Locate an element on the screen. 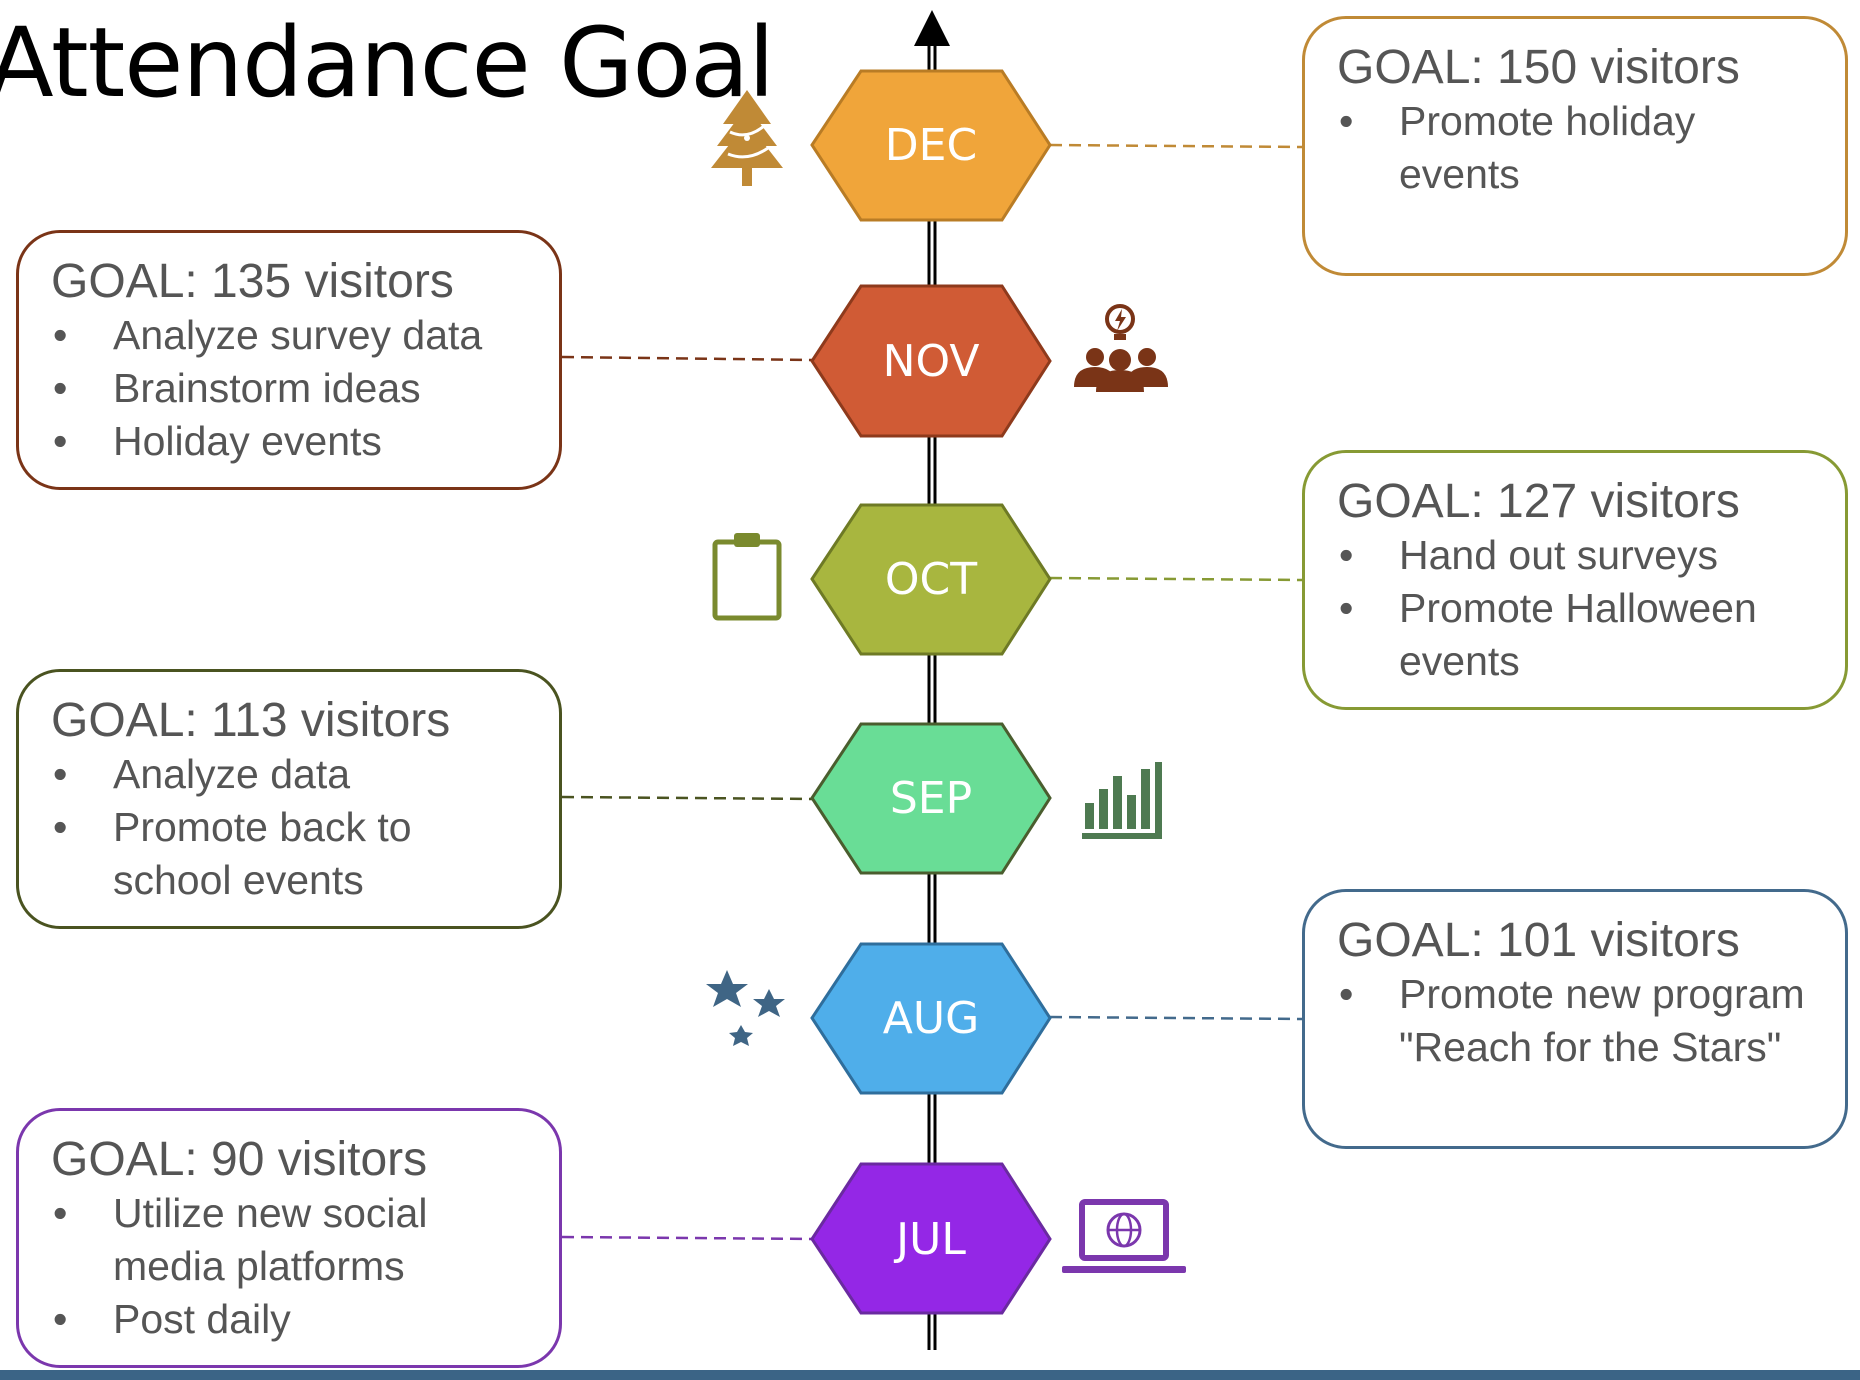 The height and width of the screenshot is (1380, 1860). goal-heading-sep: GOAL: 113 visitors is located at coordinates (251, 720).